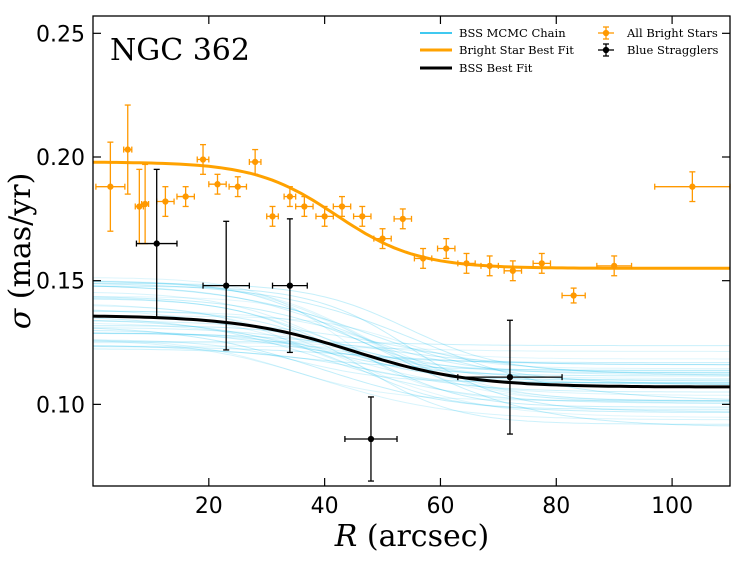 This screenshot has height=561, width=747. I want to click on legend-bright-fit-label: Bright Star Best Fit, so click(516, 50).